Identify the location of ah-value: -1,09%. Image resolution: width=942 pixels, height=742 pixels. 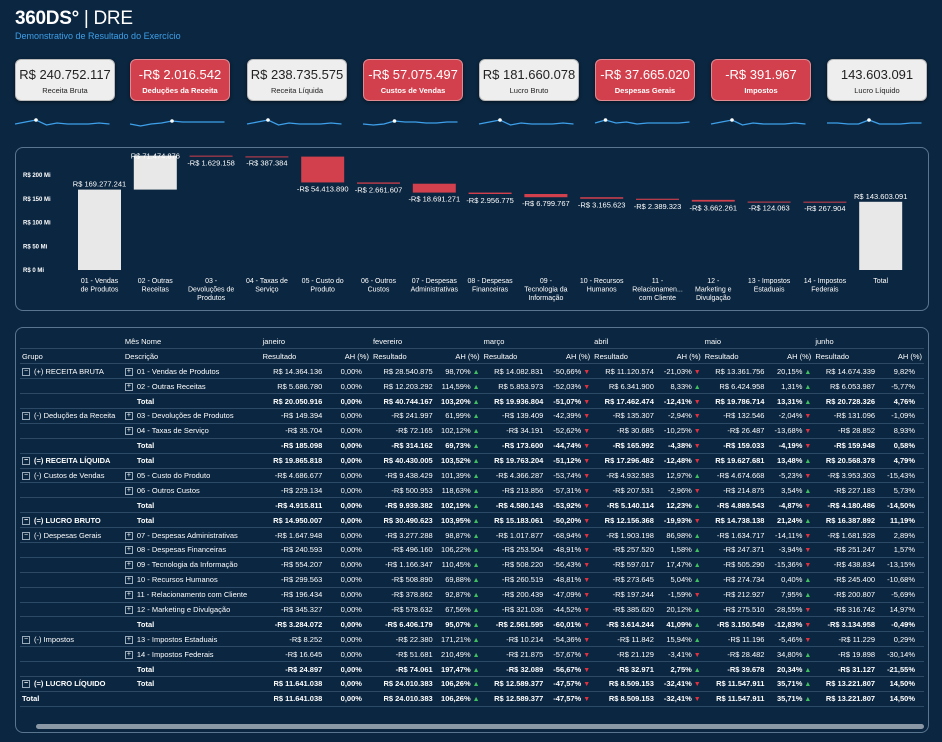
(900, 416).